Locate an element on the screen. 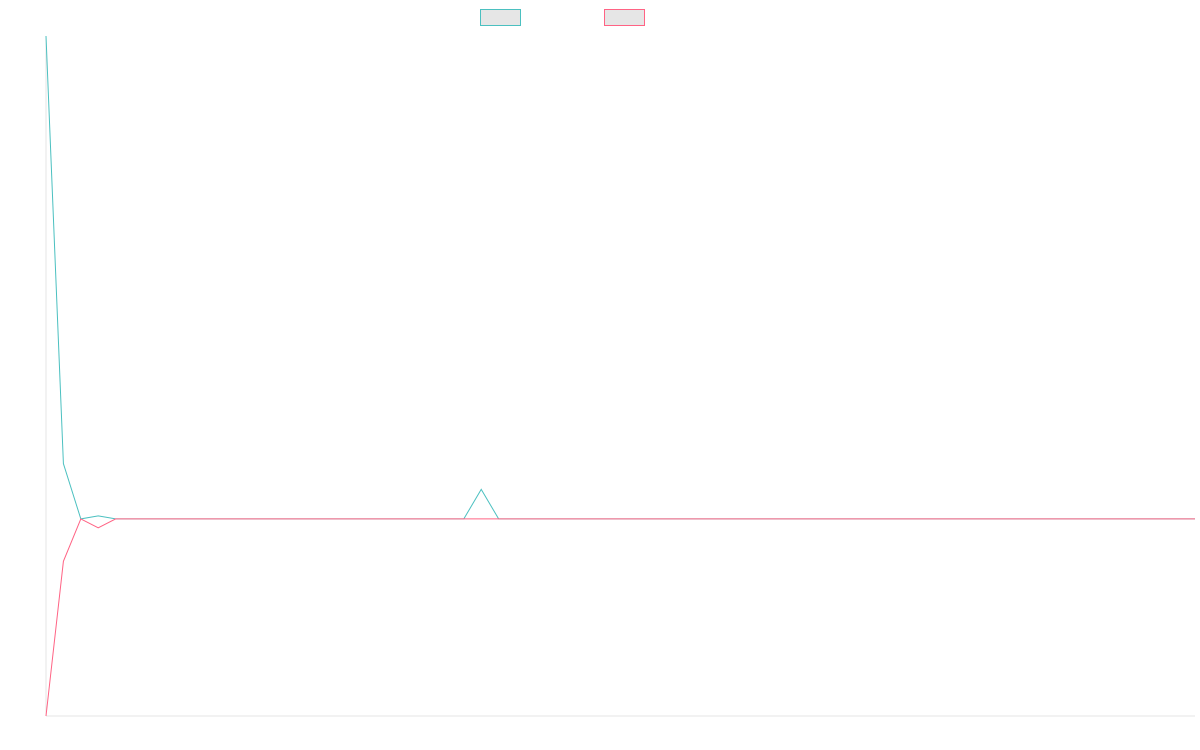 Image resolution: width=1200 pixels, height=750 pixels. chart-legend is located at coordinates (562, 17).